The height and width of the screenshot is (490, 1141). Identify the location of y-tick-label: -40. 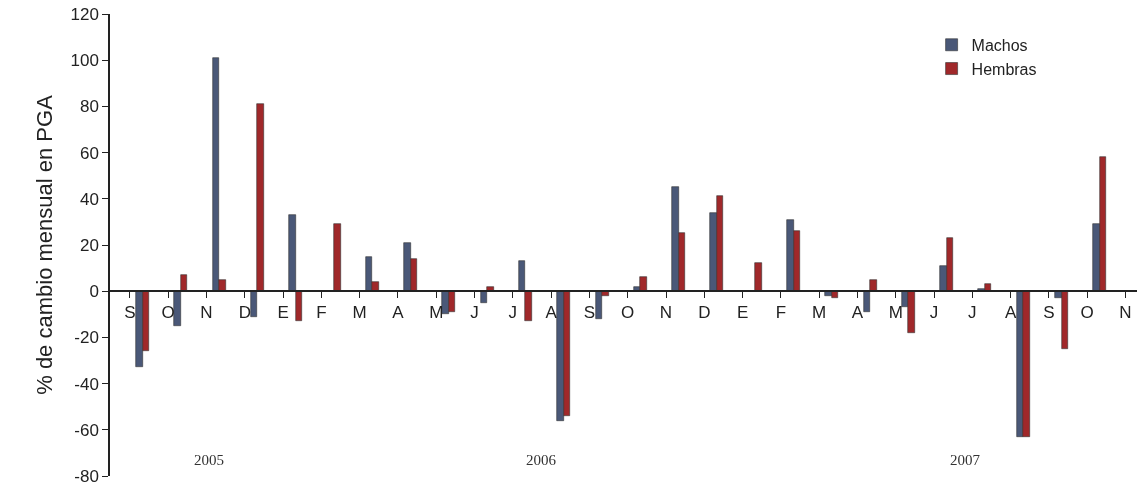
(86, 384).